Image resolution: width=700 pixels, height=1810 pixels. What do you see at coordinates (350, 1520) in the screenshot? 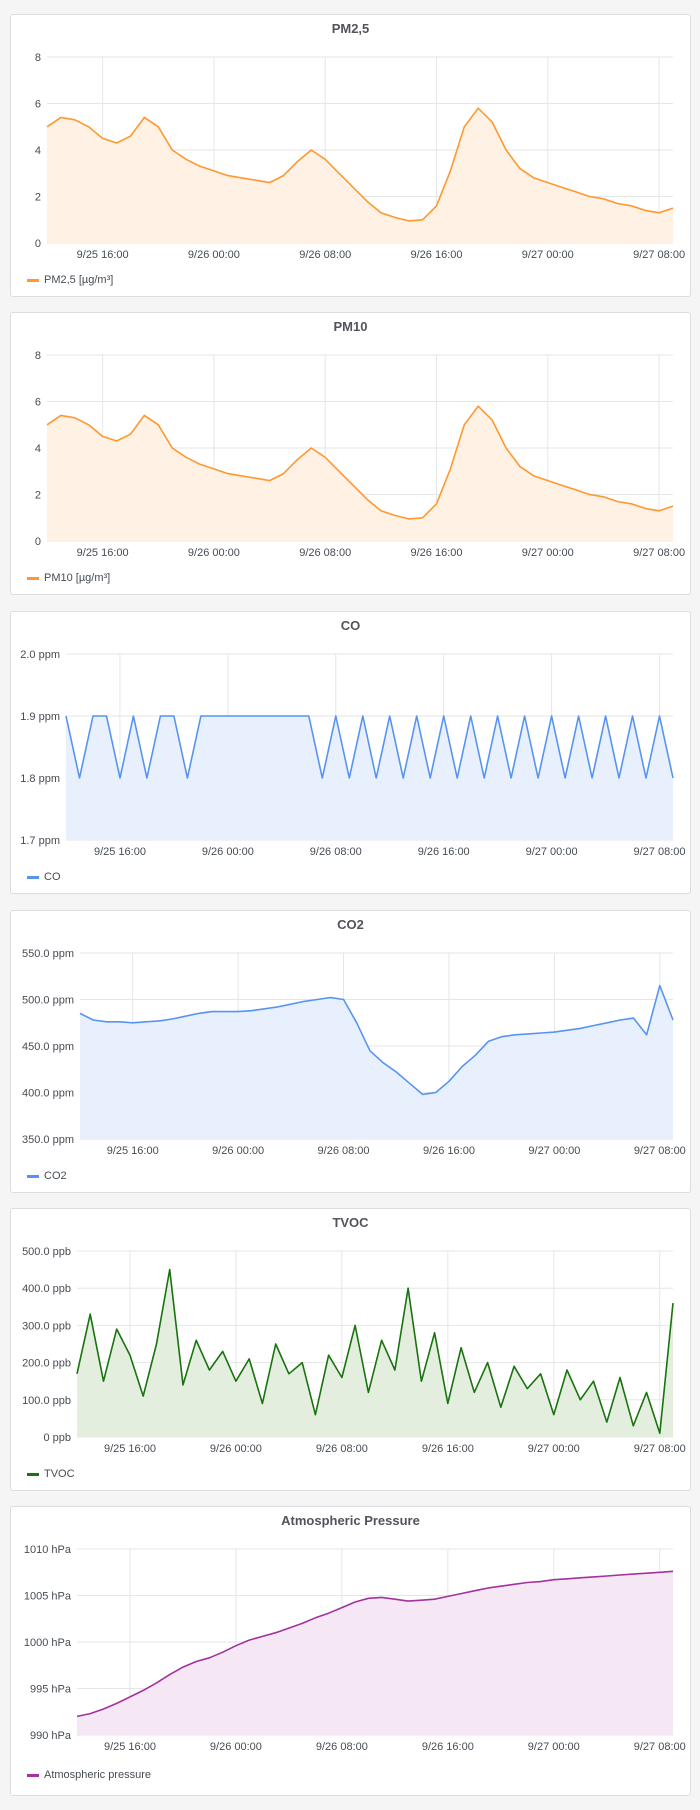
I see `chart-title: Atmospheric Pressure` at bounding box center [350, 1520].